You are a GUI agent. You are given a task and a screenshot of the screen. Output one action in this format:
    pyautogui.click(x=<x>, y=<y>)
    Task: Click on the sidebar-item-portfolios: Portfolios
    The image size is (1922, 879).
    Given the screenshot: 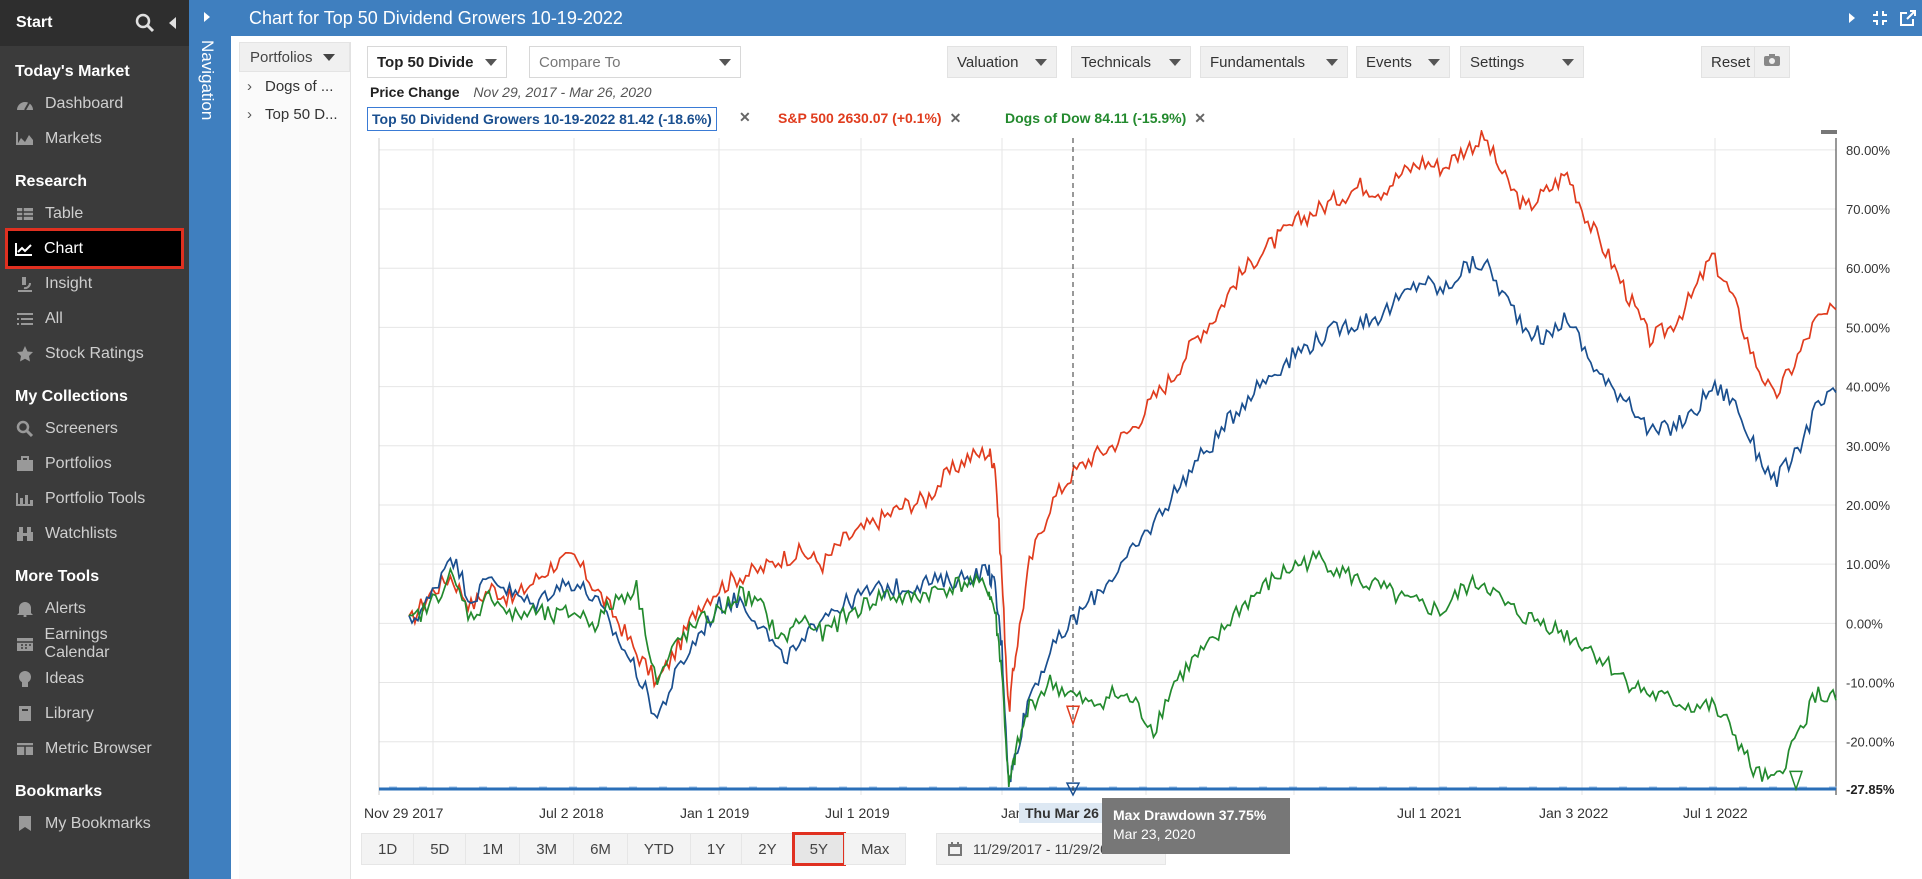 What is the action you would take?
    pyautogui.click(x=94, y=463)
    